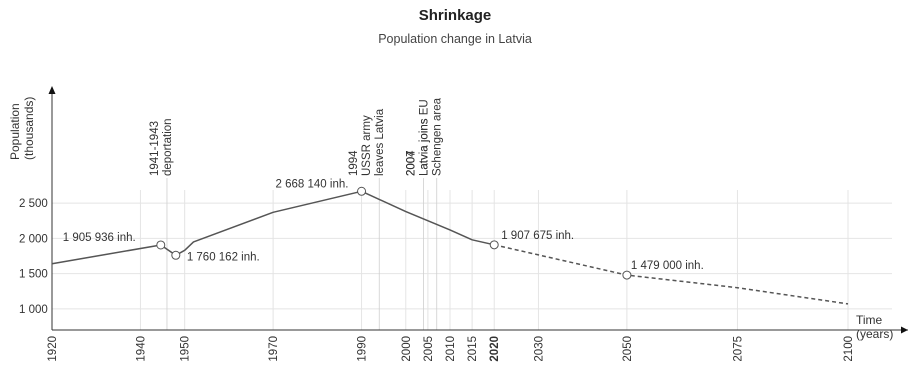 Image resolution: width=910 pixels, height=371 pixels. What do you see at coordinates (367, 145) in the screenshot?
I see `event-caption: USSR army` at bounding box center [367, 145].